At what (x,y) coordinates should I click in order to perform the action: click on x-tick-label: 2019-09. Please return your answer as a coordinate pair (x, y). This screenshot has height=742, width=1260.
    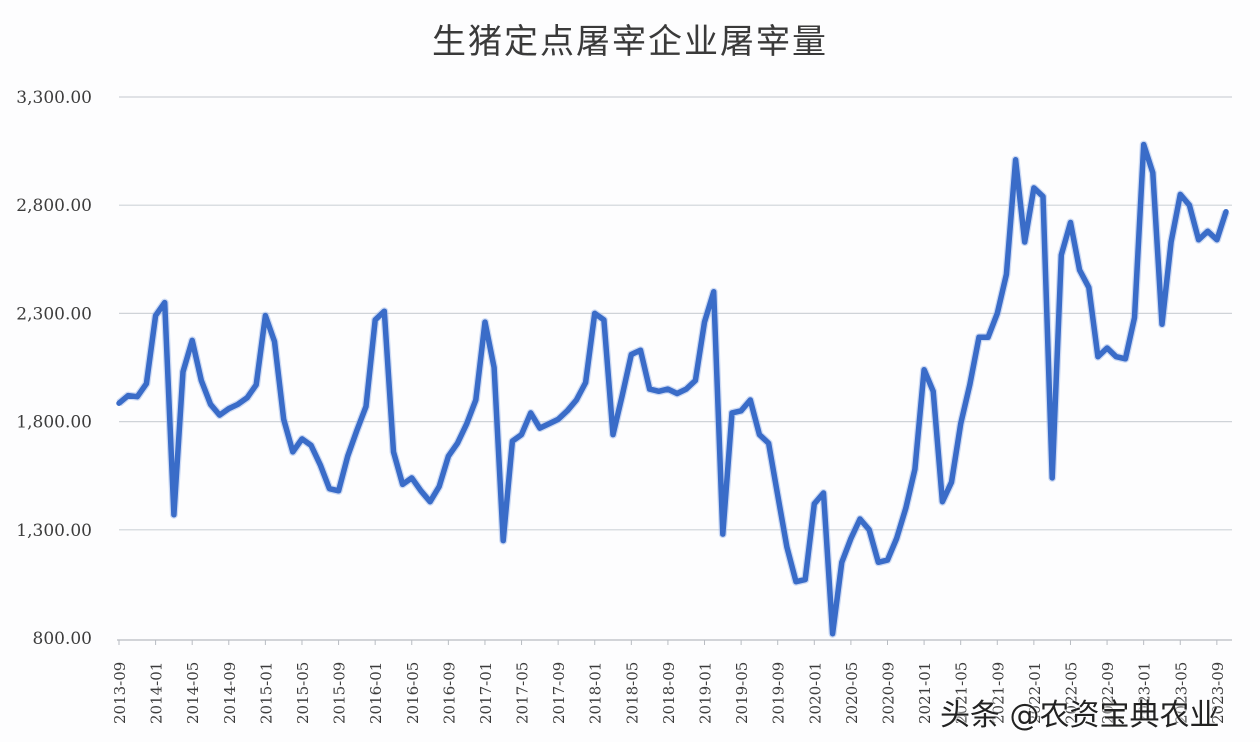
    Looking at the image, I should click on (779, 693).